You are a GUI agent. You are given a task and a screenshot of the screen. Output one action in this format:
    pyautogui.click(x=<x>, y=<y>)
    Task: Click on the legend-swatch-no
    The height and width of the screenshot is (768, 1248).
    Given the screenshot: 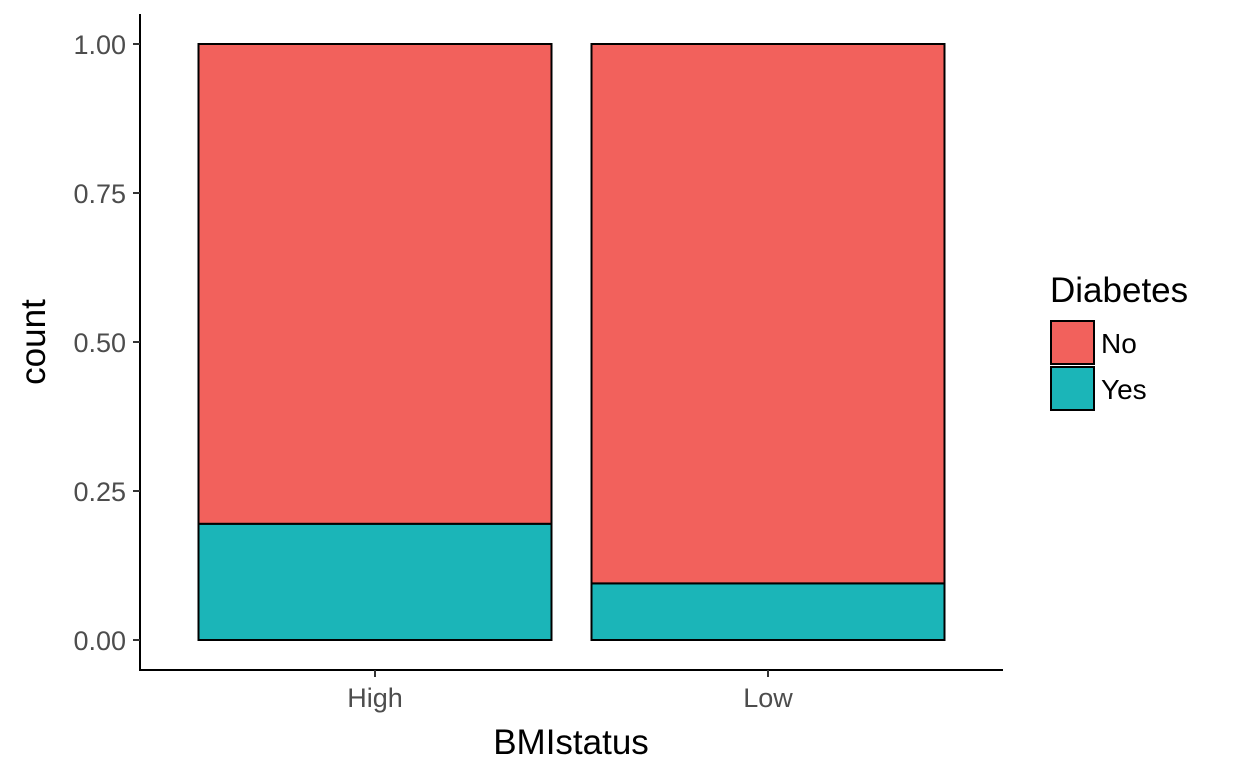 What is the action you would take?
    pyautogui.click(x=1072, y=342)
    